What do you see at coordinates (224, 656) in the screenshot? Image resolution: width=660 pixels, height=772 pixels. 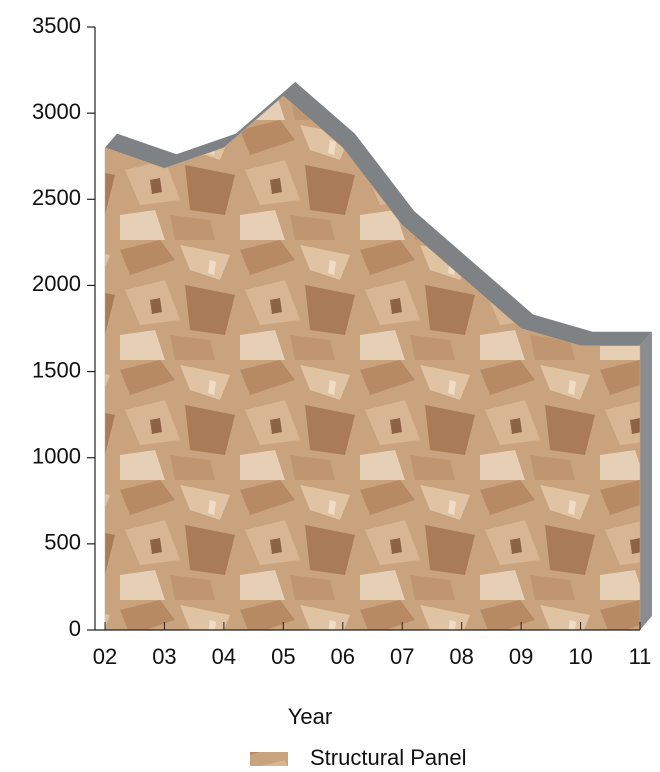 I see `x-tick-label: 04` at bounding box center [224, 656].